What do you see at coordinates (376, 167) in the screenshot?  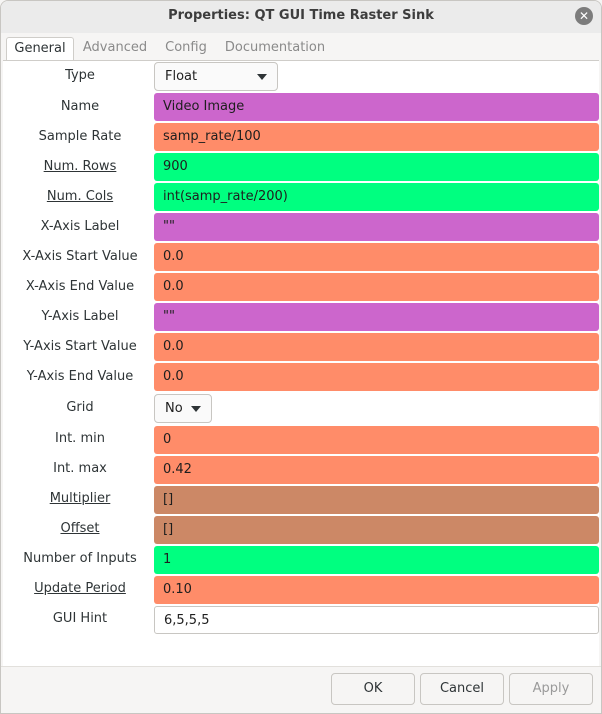 I see `num-rows-field: 900` at bounding box center [376, 167].